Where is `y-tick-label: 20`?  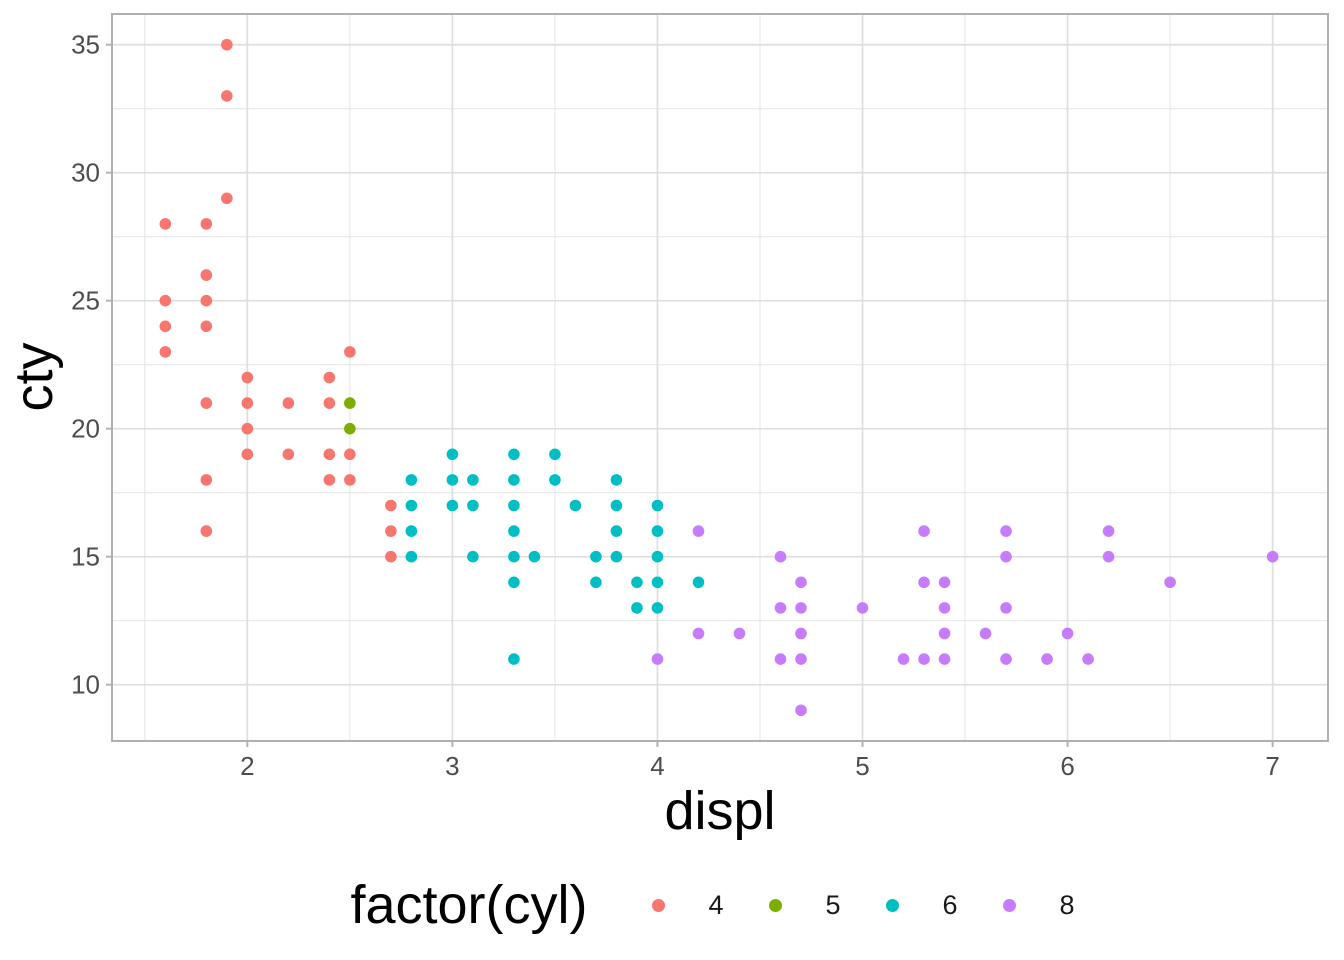
y-tick-label: 20 is located at coordinates (85, 429).